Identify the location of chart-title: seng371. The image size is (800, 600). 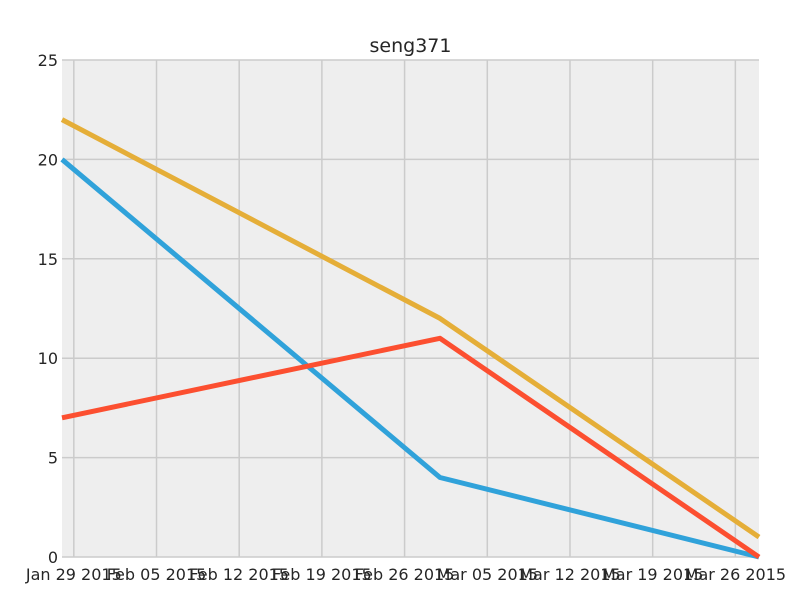
(411, 46).